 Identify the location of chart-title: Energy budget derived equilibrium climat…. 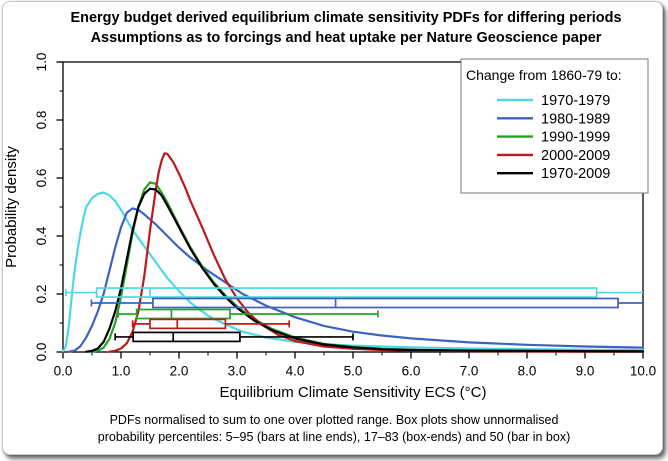
(345, 18).